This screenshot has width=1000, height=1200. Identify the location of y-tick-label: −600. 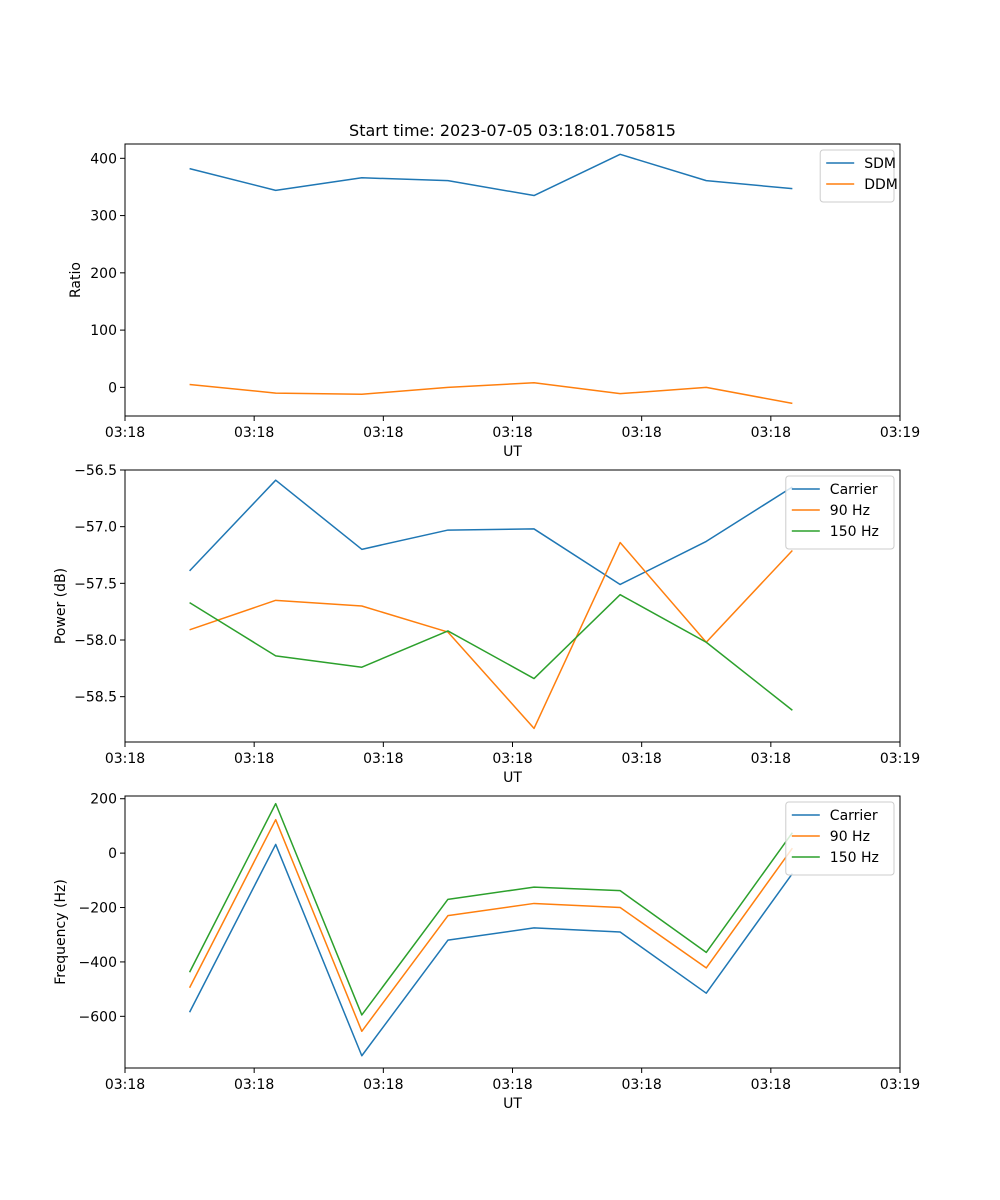
(98, 1017).